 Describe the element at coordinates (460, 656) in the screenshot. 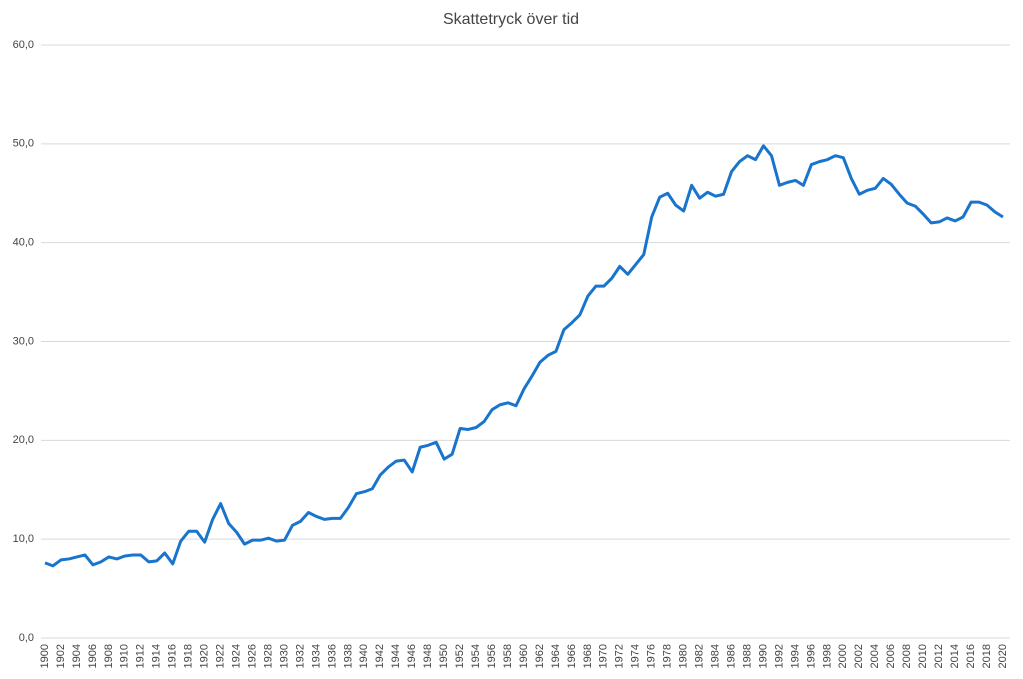

I see `x-tick-label: 1952` at that location.